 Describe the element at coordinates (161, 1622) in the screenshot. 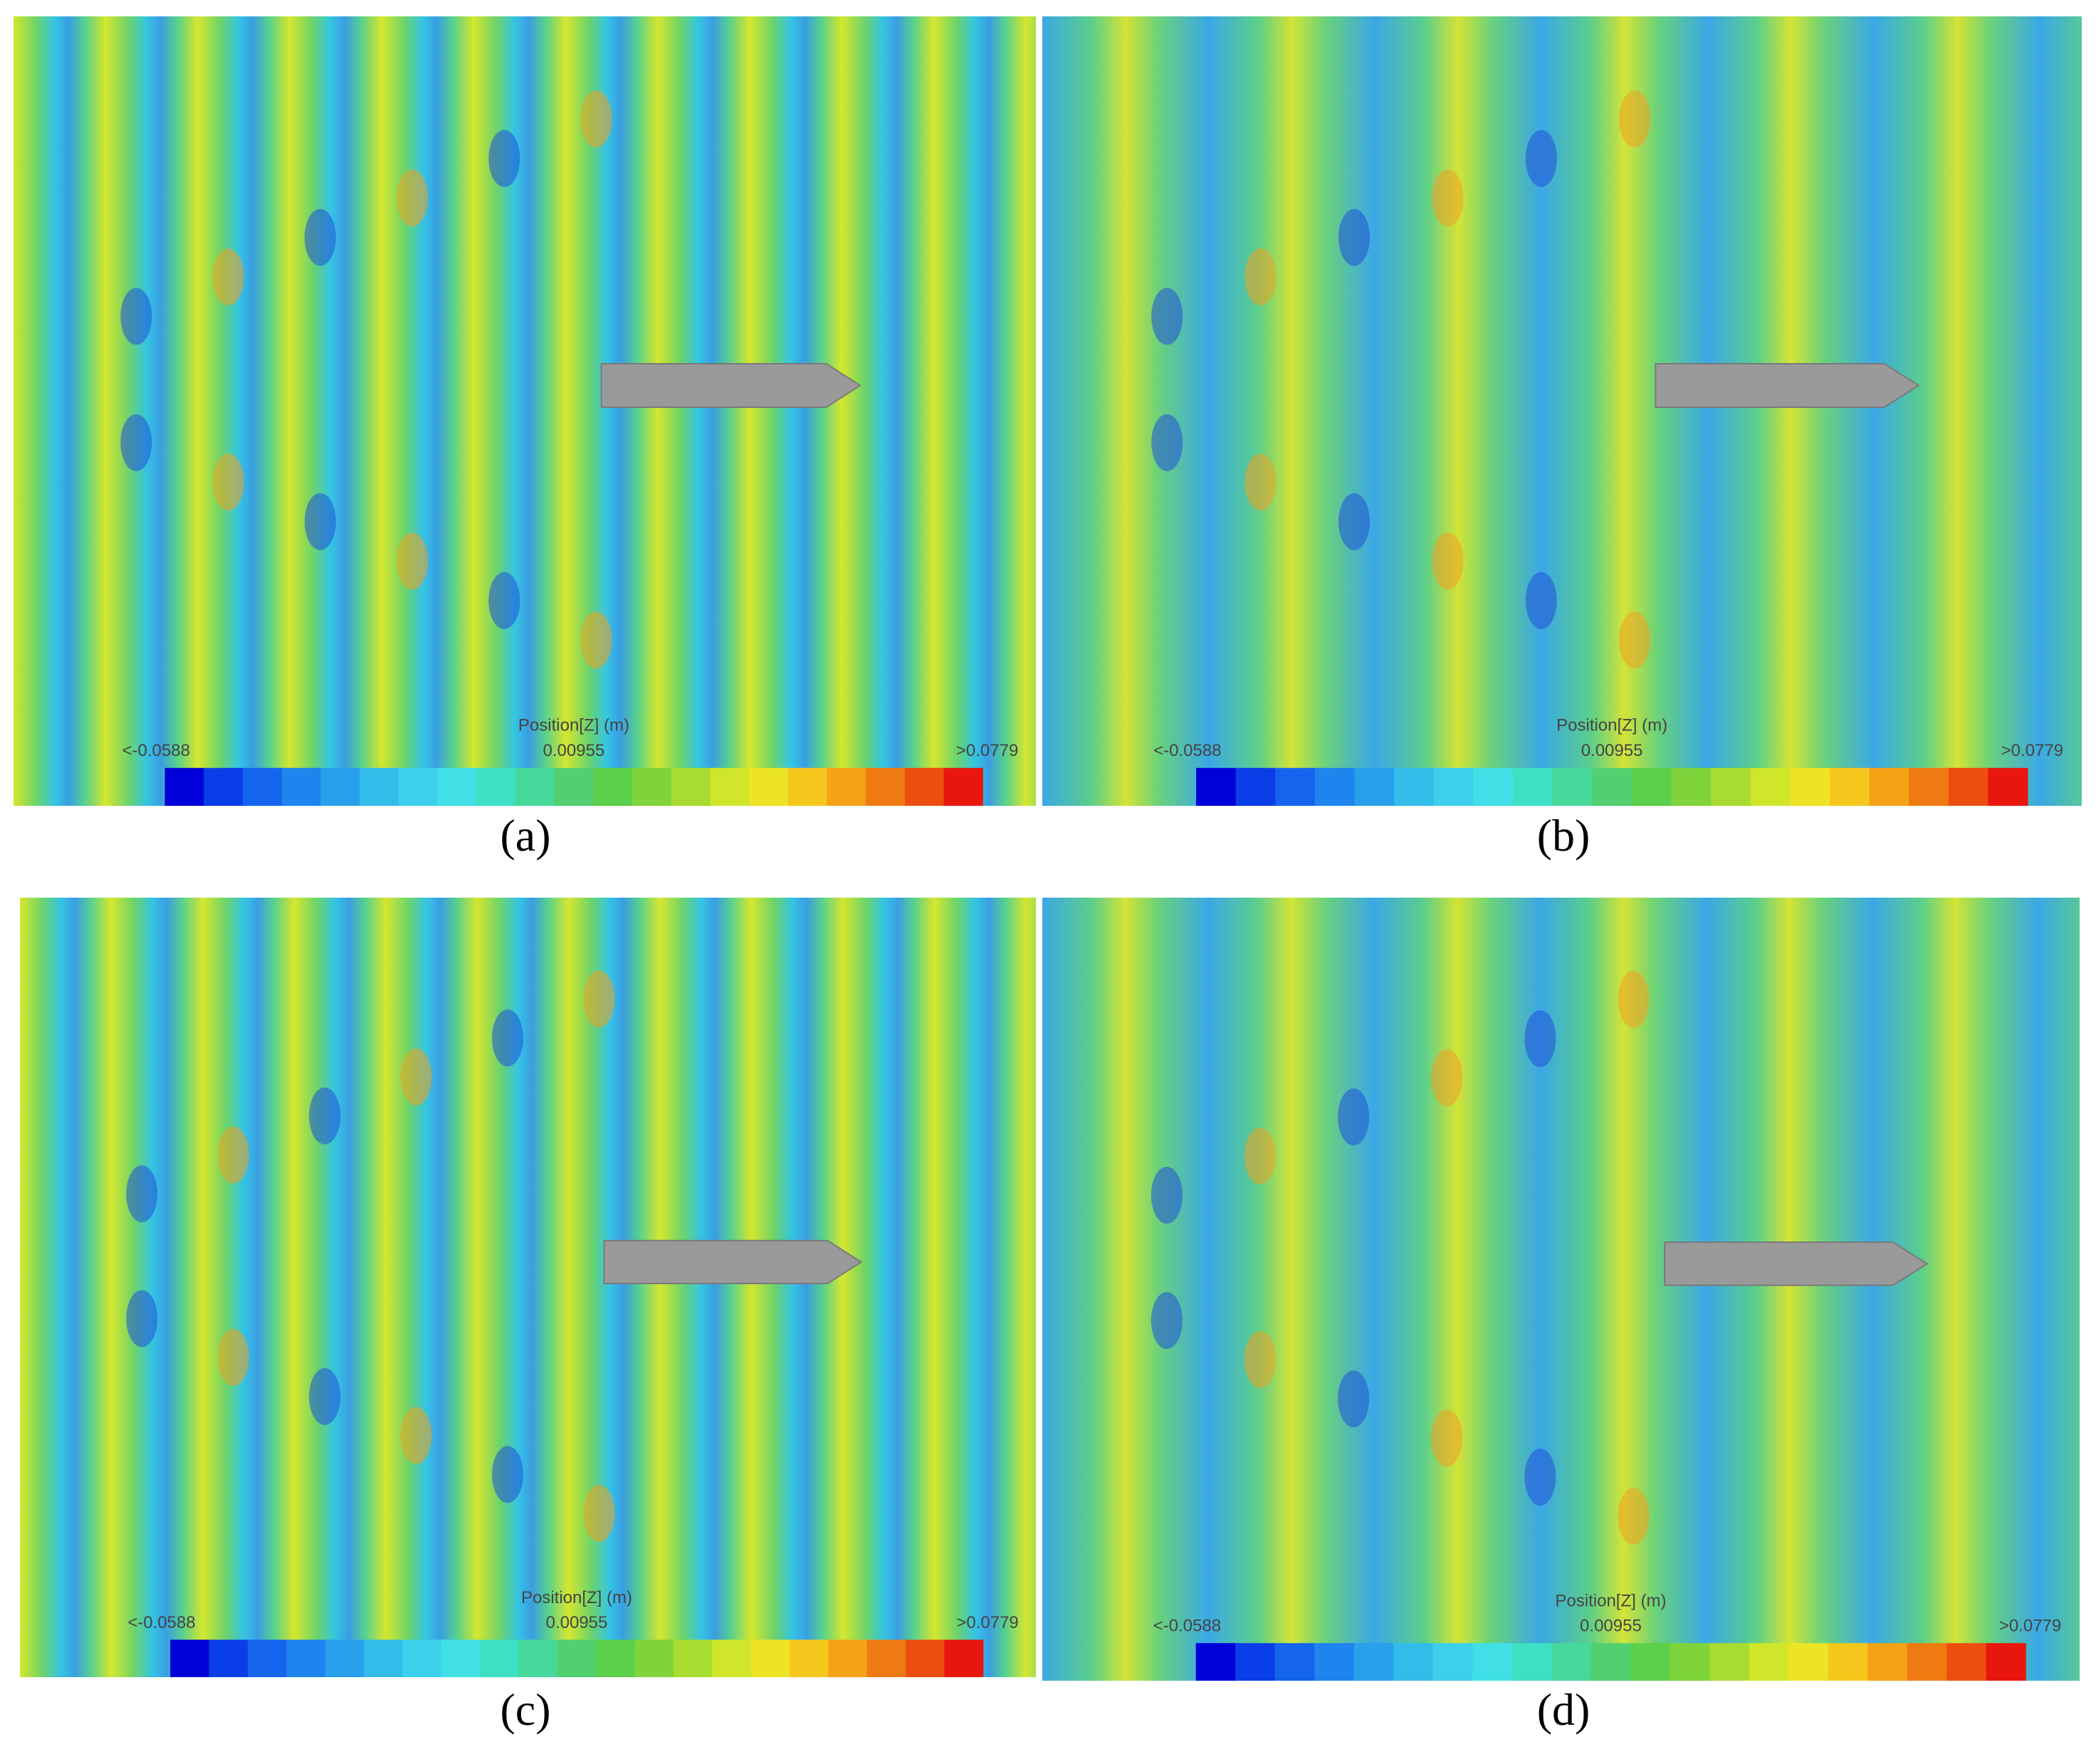

I see `colorbar-min: <-0.0588` at that location.